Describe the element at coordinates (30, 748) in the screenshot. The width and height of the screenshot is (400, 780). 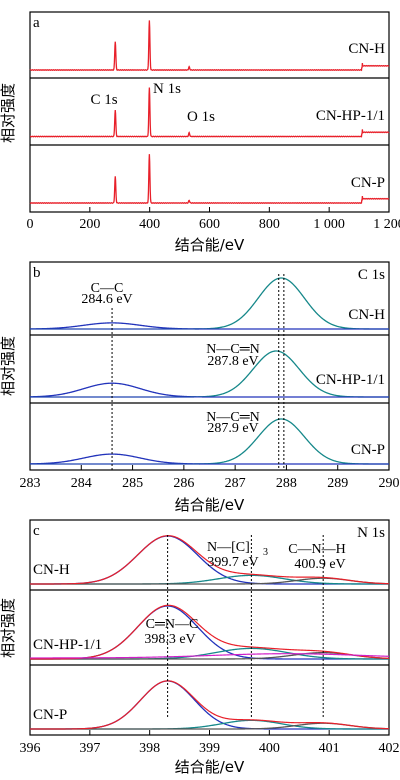
I see `x-tick-label: 396` at that location.